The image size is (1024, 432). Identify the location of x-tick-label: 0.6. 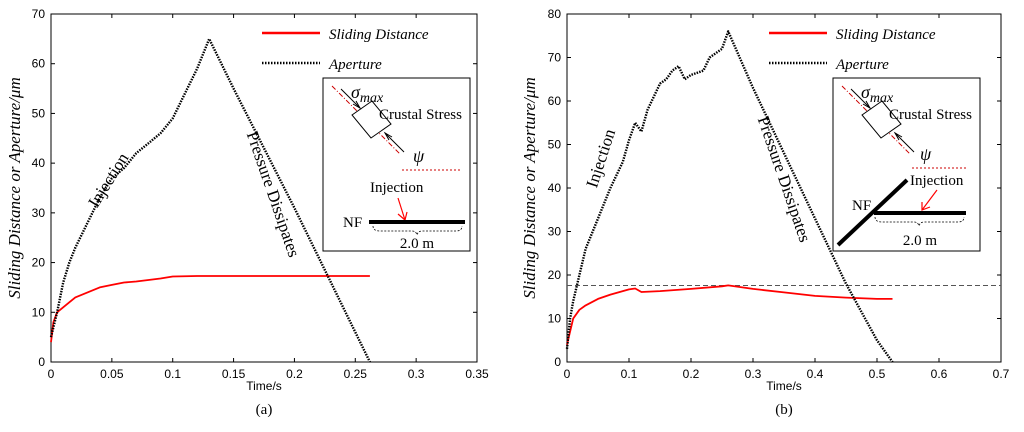
(939, 374).